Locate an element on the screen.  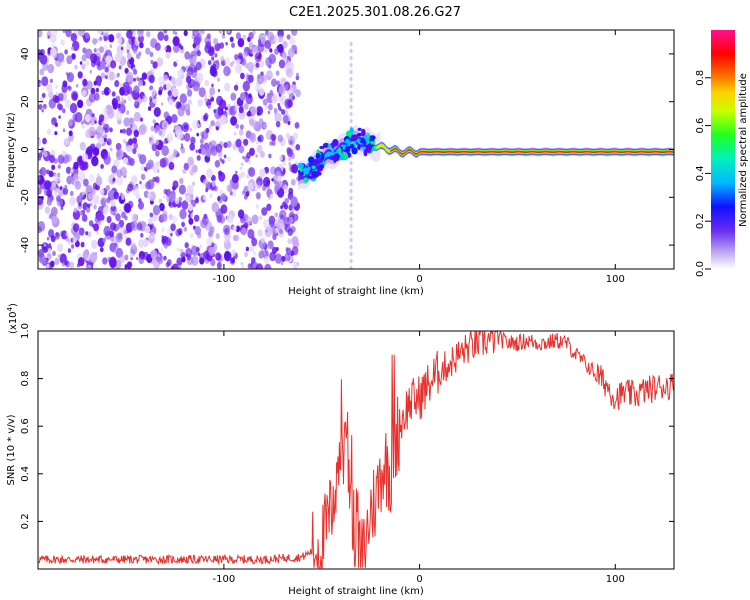
snr-x-tick-label: 0 is located at coordinates (419, 579).